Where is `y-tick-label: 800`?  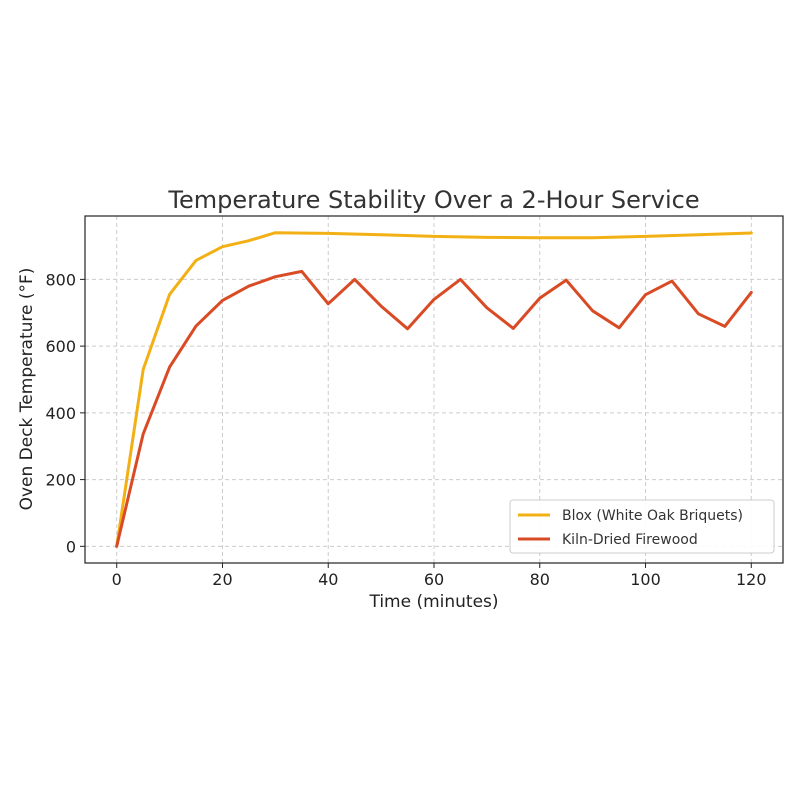 y-tick-label: 800 is located at coordinates (60, 279).